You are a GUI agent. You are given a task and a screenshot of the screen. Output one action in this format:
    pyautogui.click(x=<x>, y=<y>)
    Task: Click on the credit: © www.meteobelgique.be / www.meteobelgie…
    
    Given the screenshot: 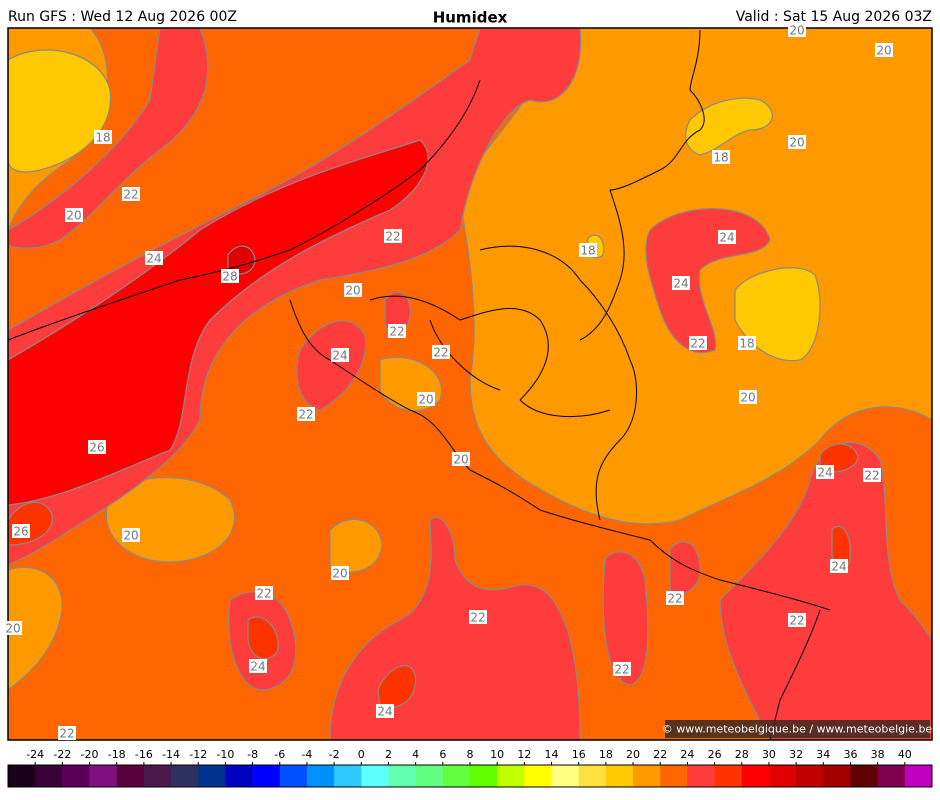 What is the action you would take?
    pyautogui.click(x=797, y=729)
    